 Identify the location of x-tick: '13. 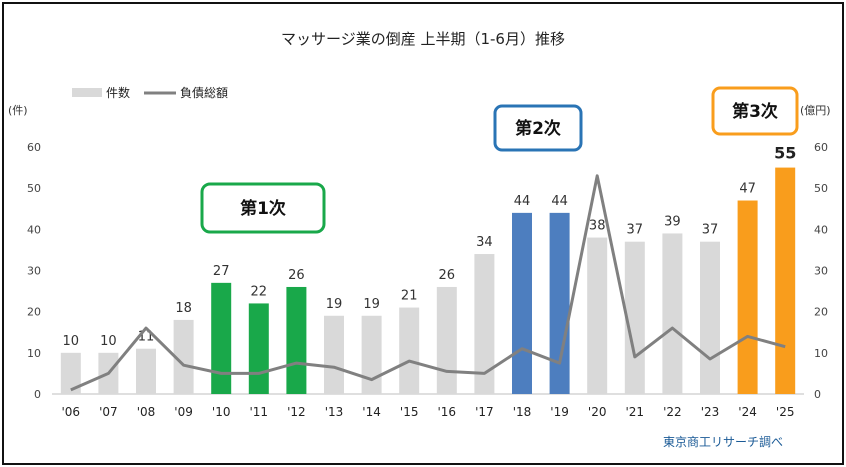
(334, 412).